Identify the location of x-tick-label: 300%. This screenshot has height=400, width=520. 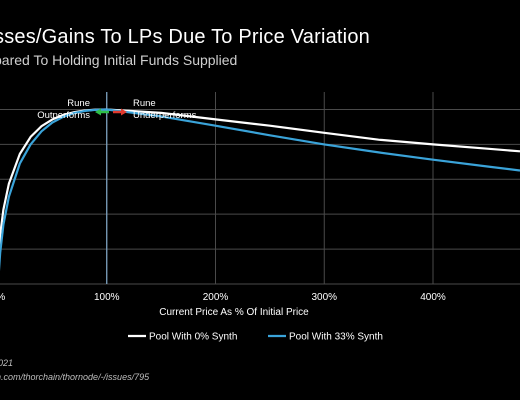
(324, 297).